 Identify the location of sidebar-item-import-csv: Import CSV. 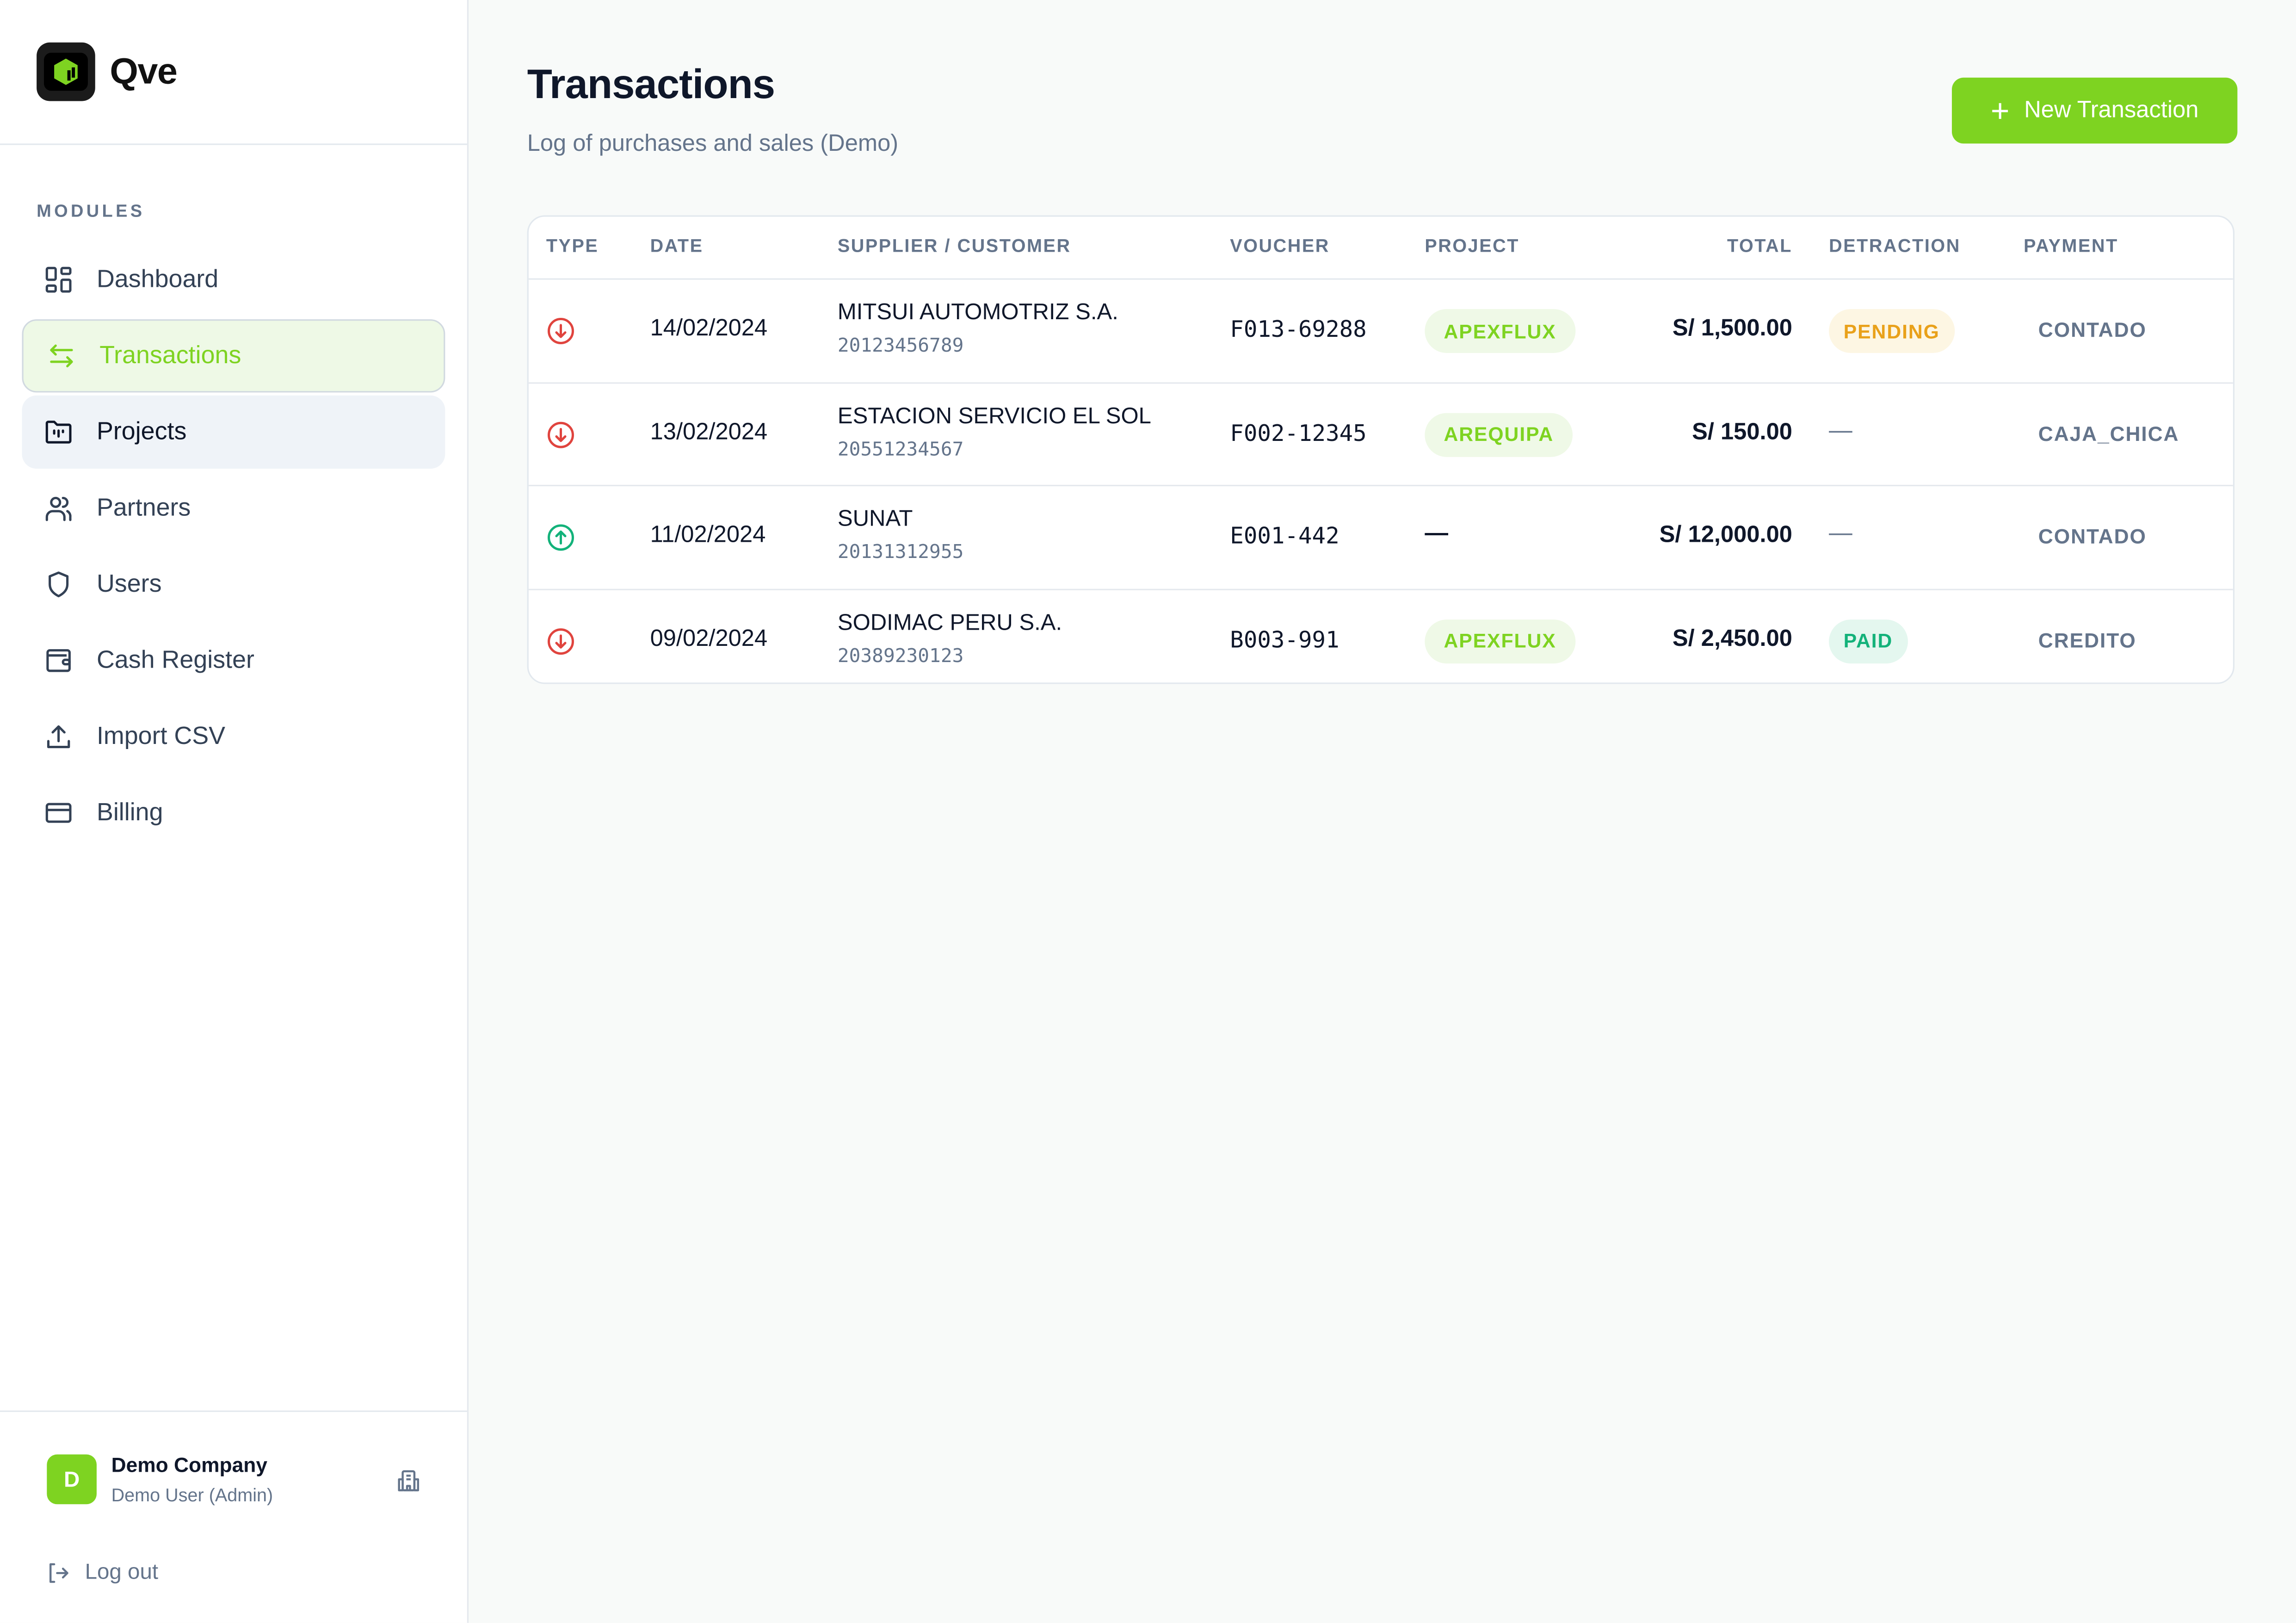
(233, 736).